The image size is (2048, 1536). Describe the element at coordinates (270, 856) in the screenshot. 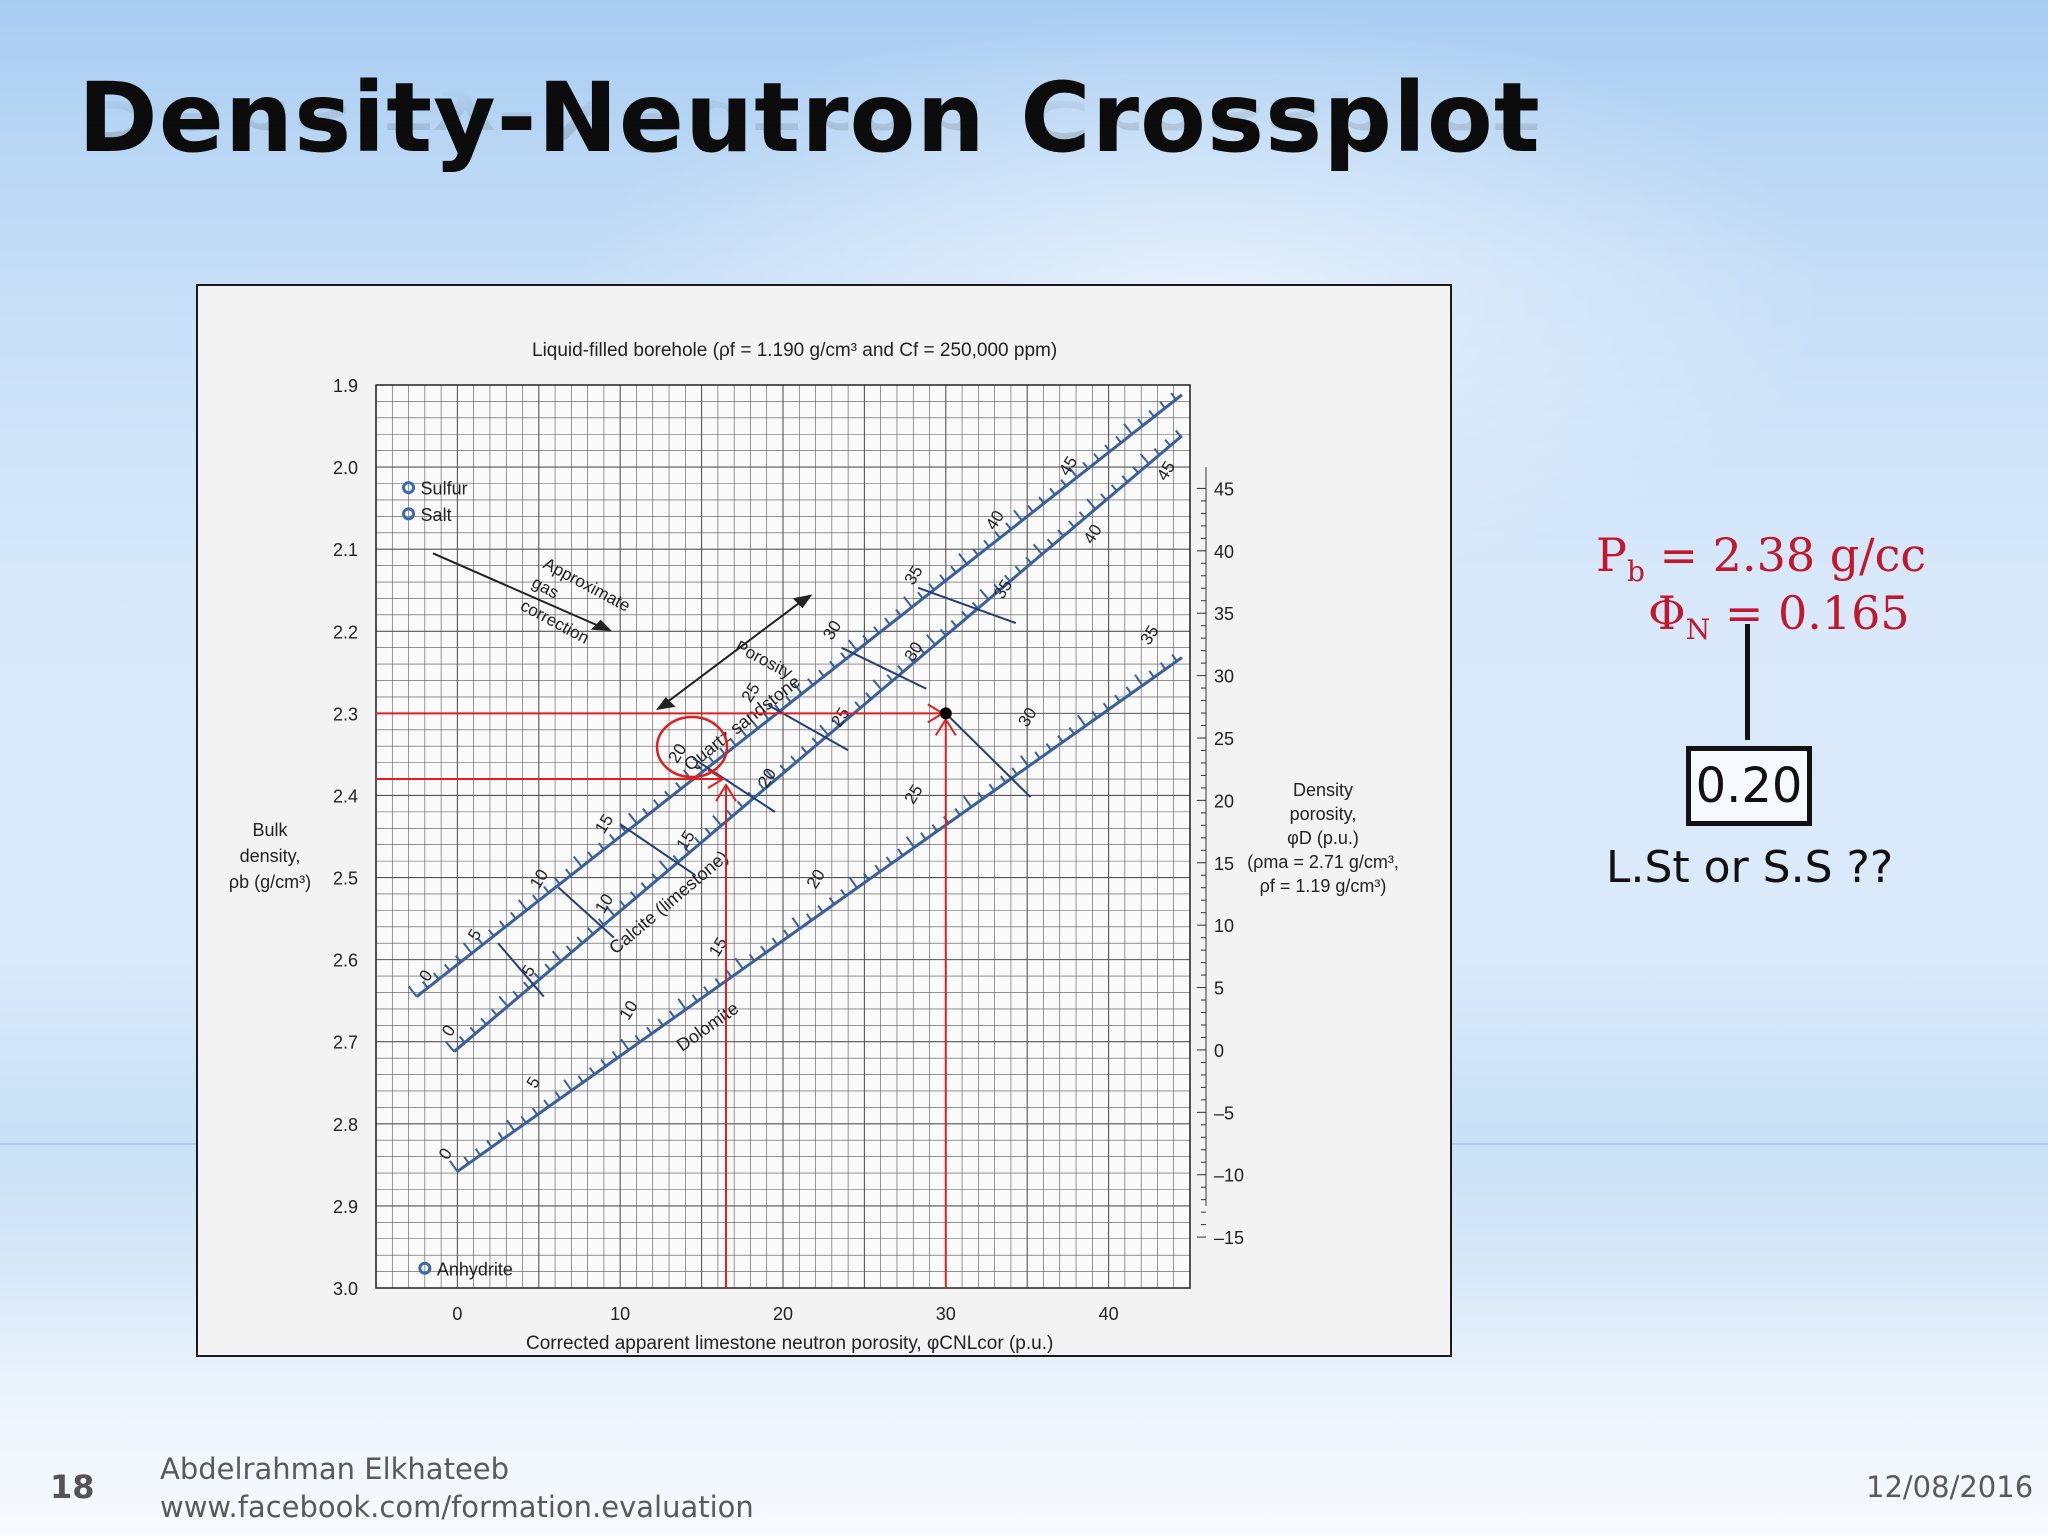

I see `y-axis-label: density,` at that location.